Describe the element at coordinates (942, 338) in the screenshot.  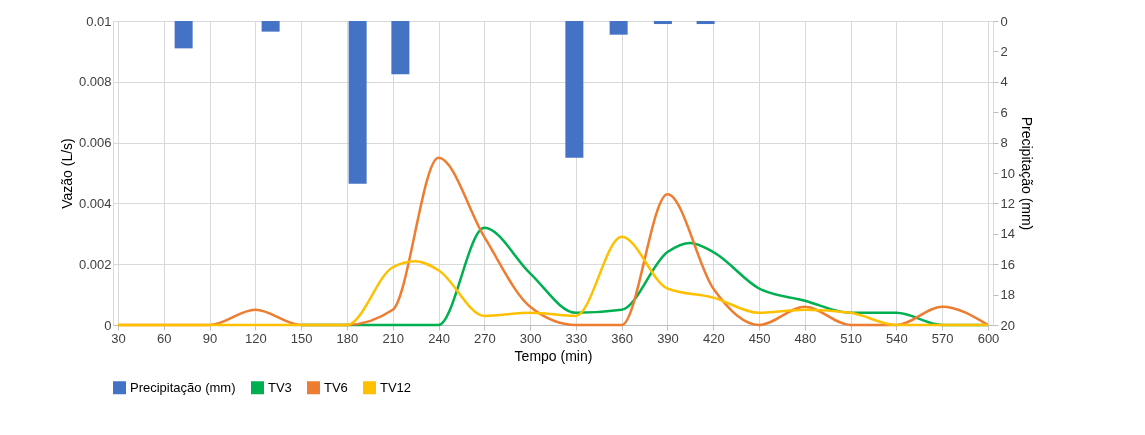
I see `x-tick-label: 570` at that location.